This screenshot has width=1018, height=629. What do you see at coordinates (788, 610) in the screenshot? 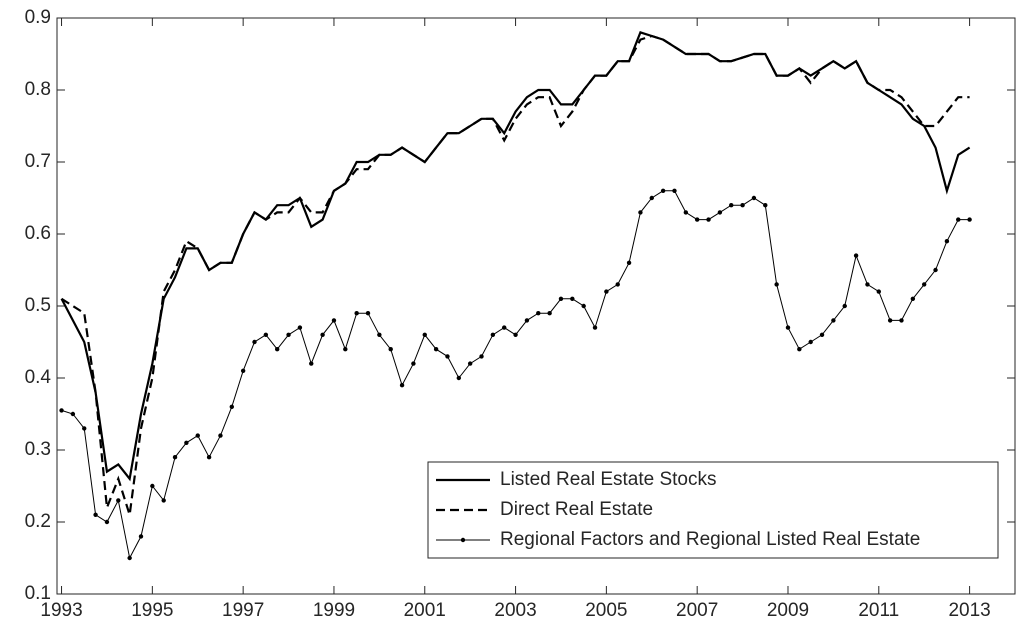
I see `x-tick-label: 2009` at bounding box center [788, 610].